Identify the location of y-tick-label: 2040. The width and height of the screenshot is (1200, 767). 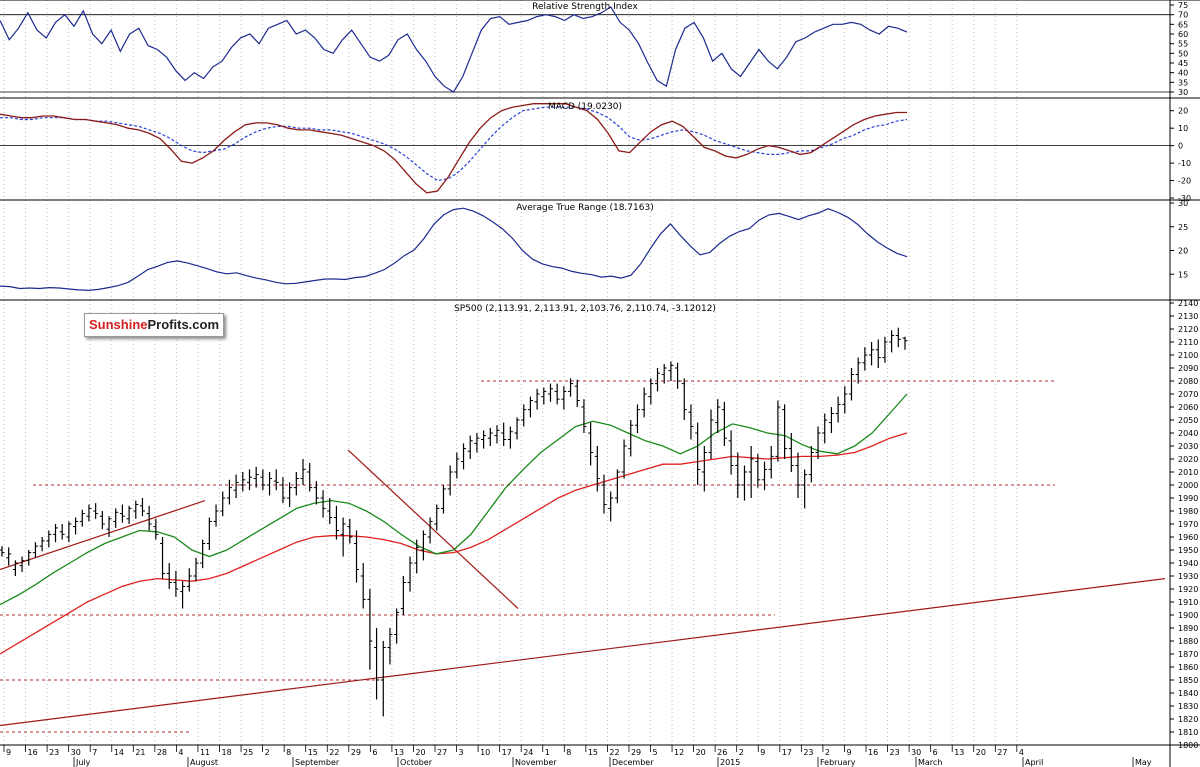
(1188, 433).